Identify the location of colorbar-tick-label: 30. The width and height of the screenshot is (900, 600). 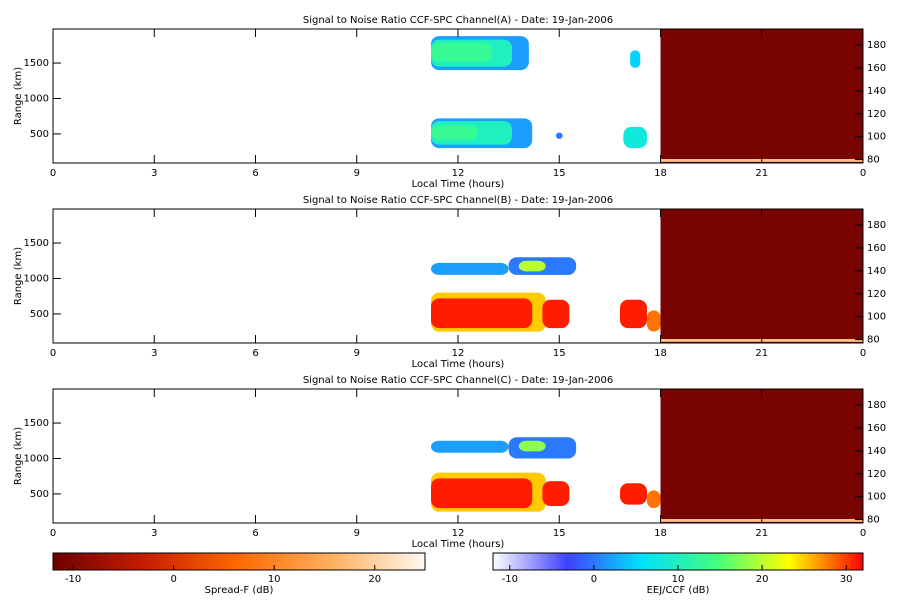
(846, 579).